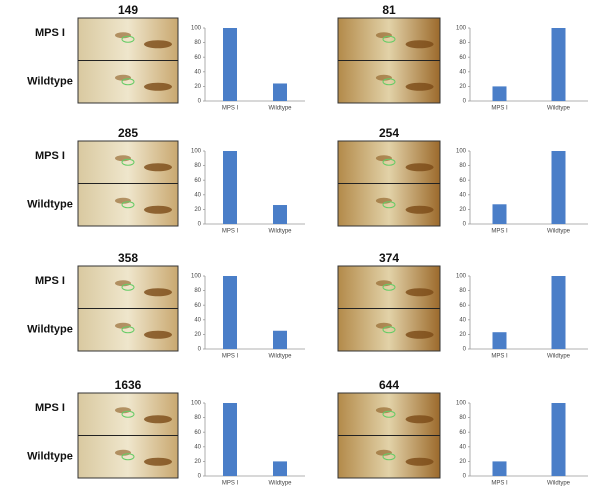 Image resolution: width=602 pixels, height=501 pixels. Describe the element at coordinates (389, 258) in the screenshot. I see `spot-label: 374` at that location.